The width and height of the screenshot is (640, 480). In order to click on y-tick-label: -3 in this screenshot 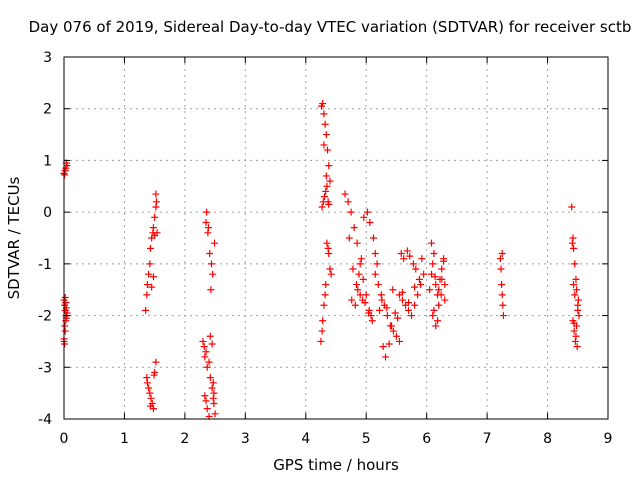, I will do `click(45, 368)`.